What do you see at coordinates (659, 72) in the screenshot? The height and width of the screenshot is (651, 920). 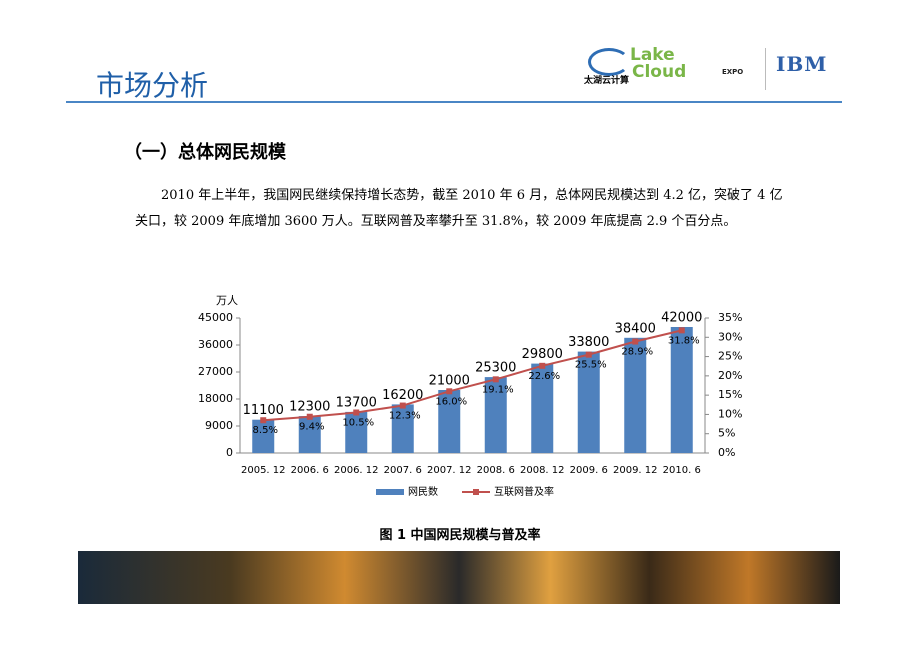 I see `logo-text: Cloud` at bounding box center [659, 72].